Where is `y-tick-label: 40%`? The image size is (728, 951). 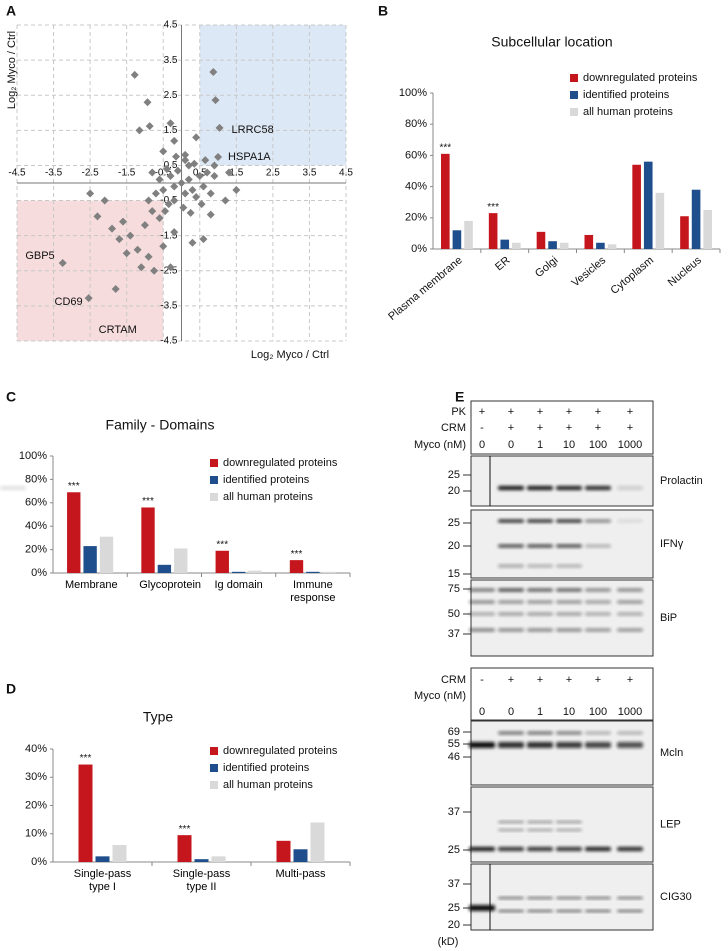 y-tick-label: 40% is located at coordinates (36, 749).